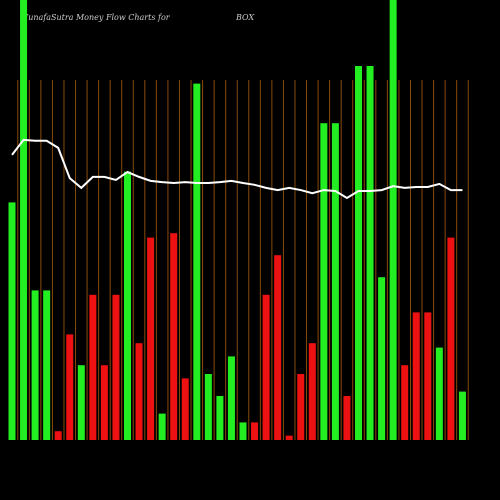  Describe the element at coordinates (244, 17) in the screenshot. I see `symbol: BOX` at that location.